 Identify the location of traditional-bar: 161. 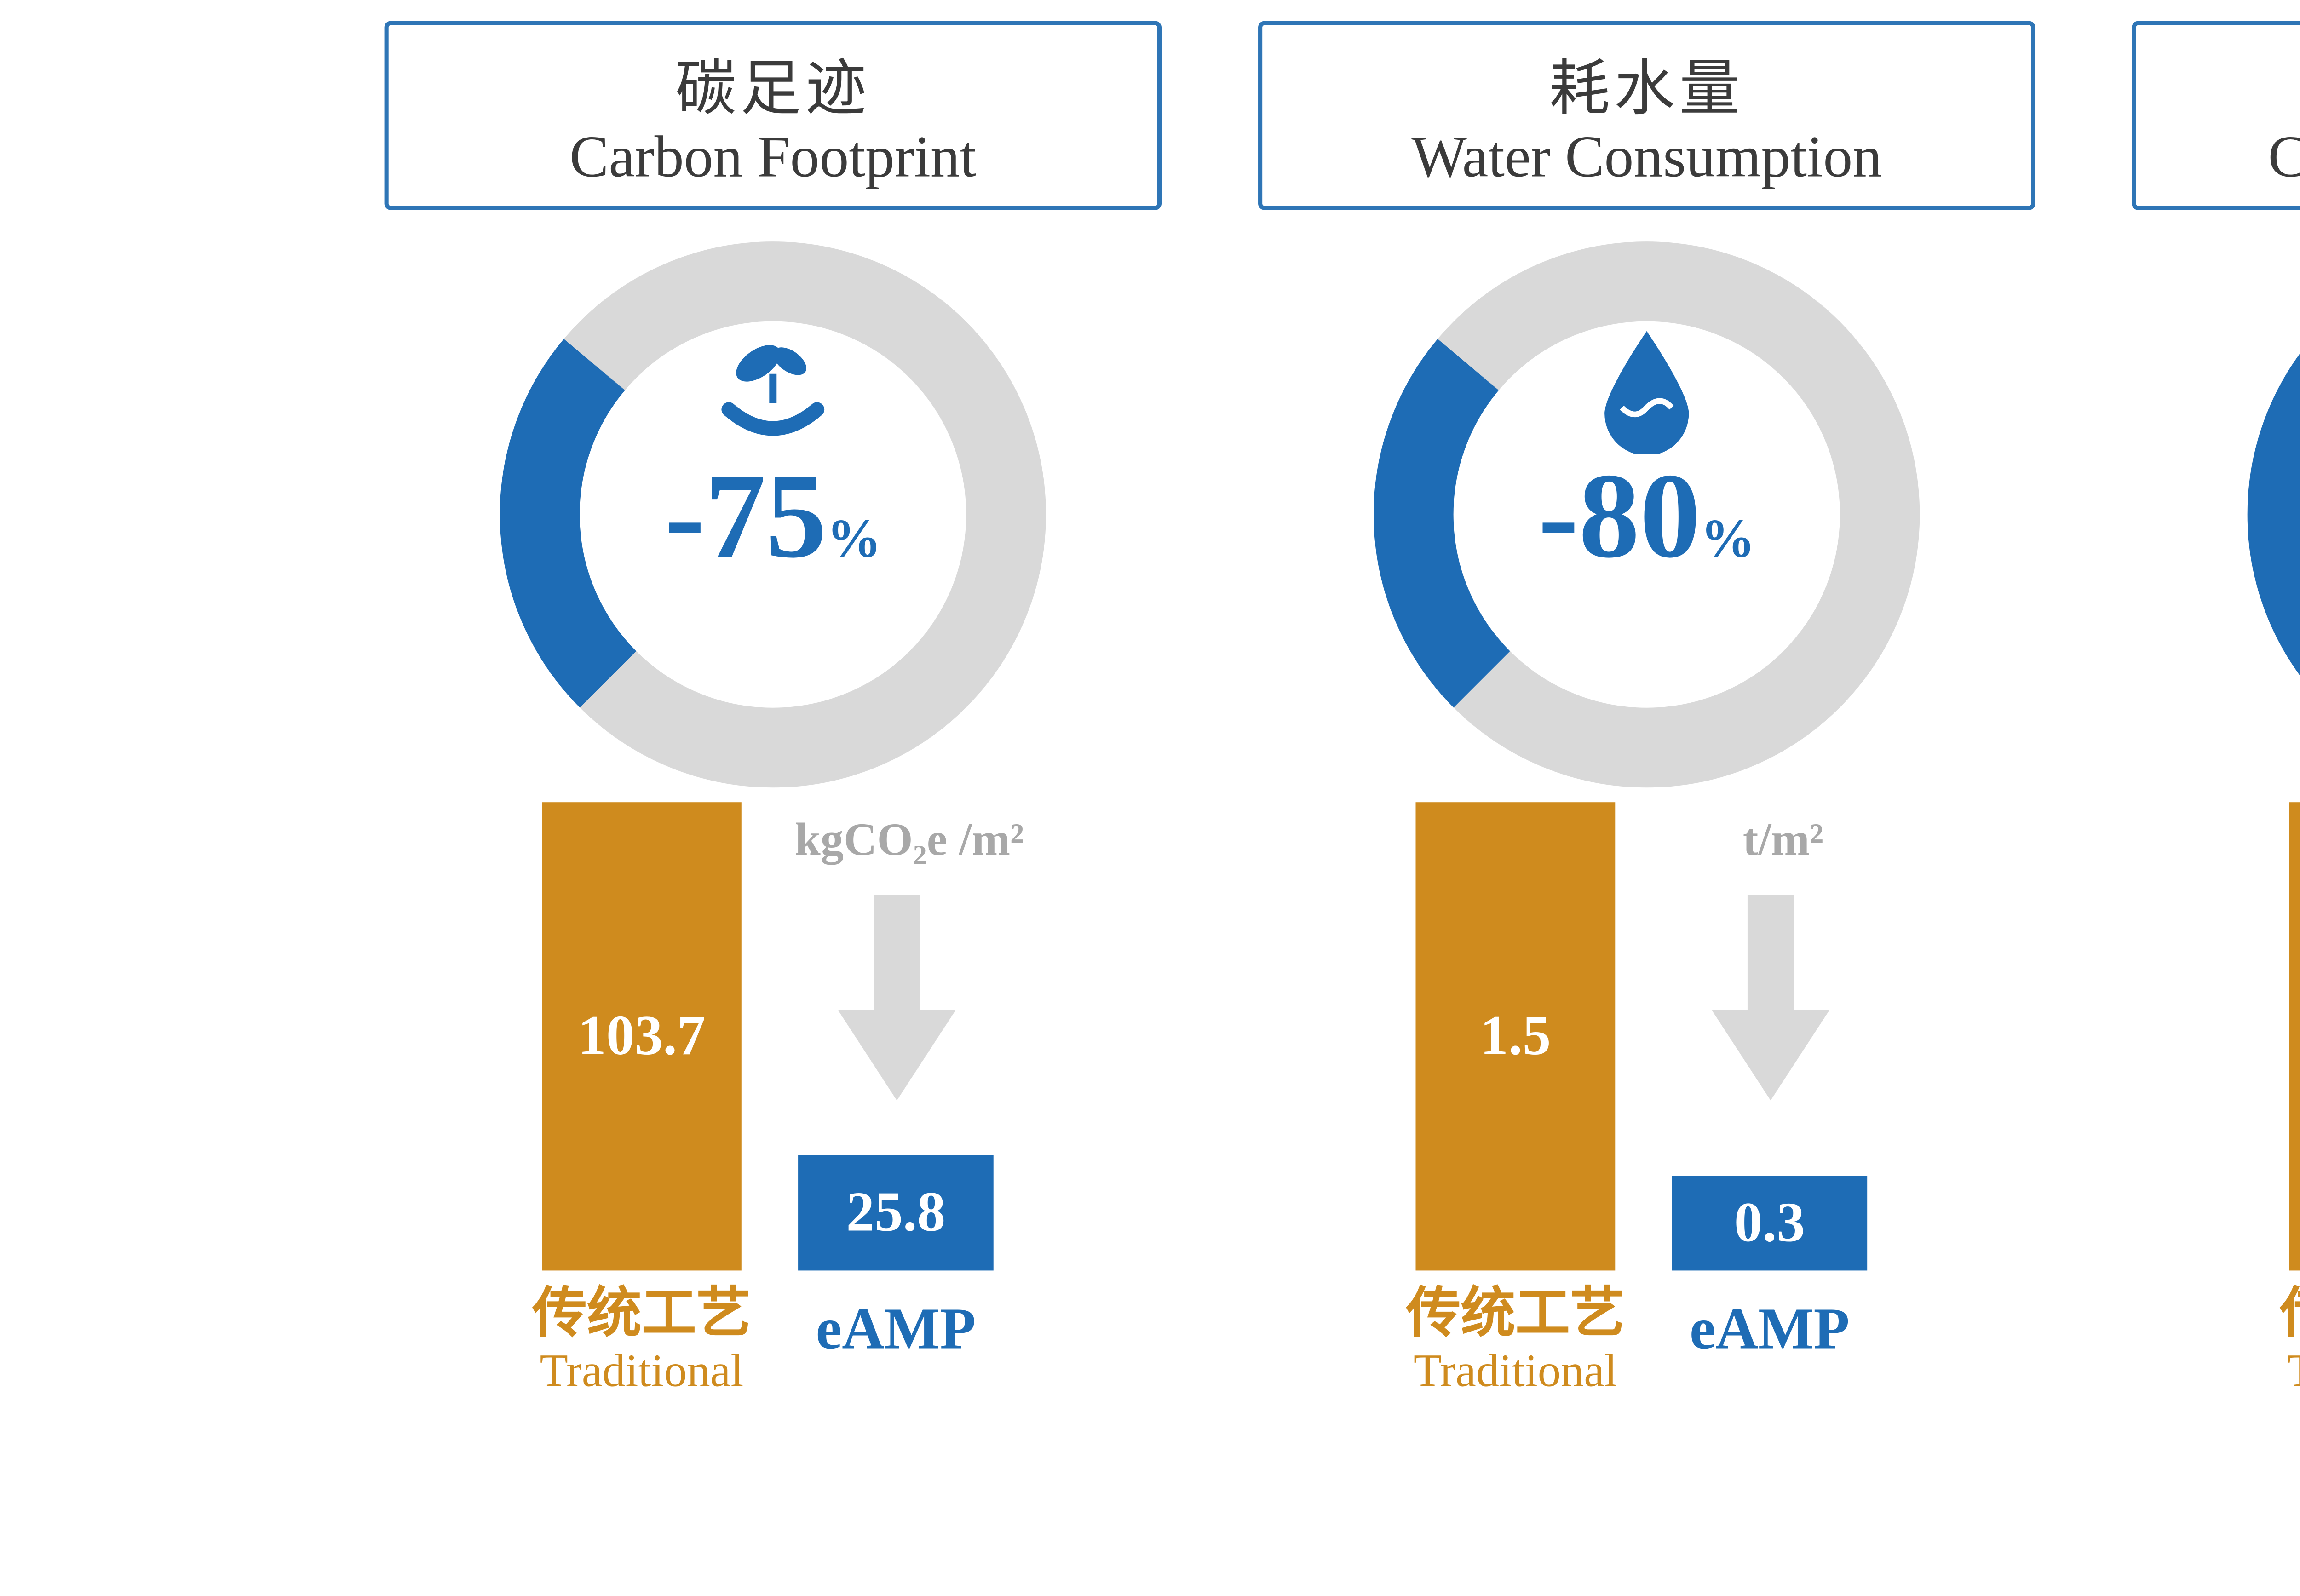
(2294, 1037).